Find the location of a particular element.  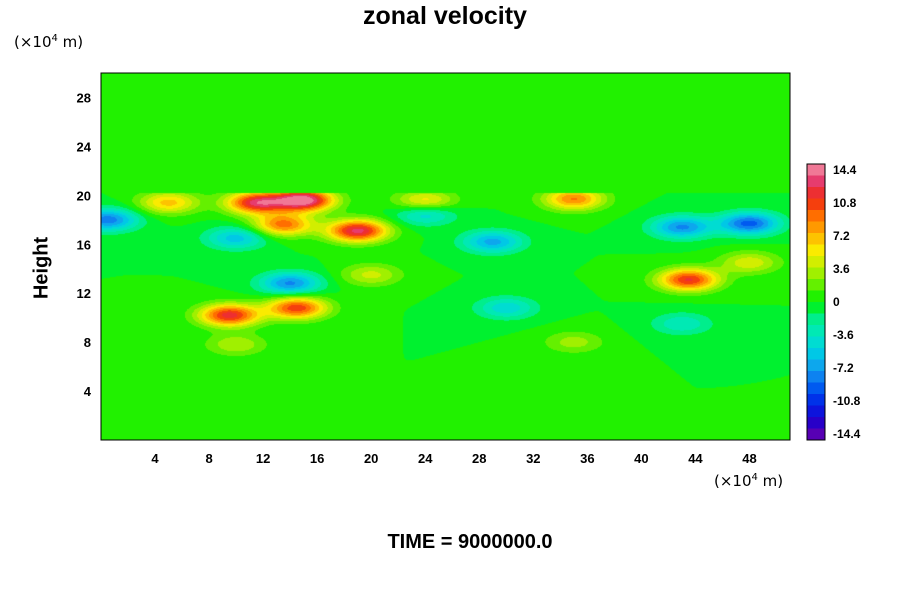

colorbar-tick-label: 0 is located at coordinates (836, 302).